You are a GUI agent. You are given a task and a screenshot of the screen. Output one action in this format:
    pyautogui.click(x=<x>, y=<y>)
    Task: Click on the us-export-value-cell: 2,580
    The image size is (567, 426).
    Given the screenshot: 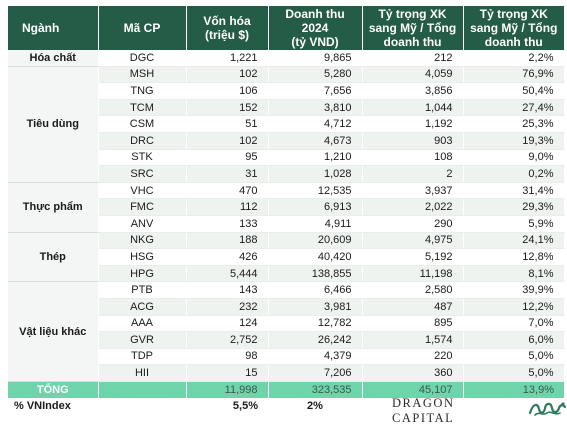 What is the action you would take?
    pyautogui.click(x=413, y=290)
    